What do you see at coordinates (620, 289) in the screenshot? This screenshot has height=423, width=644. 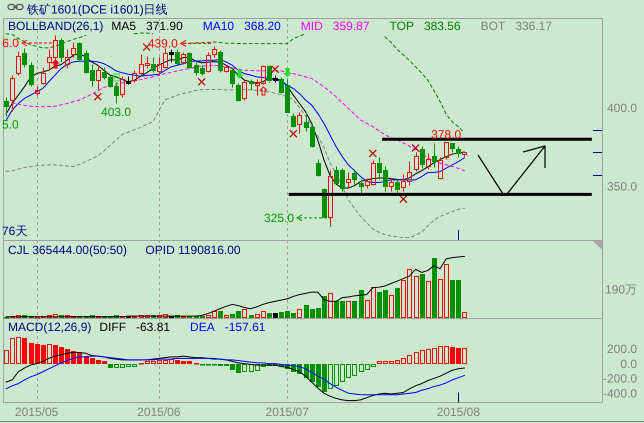 I see `text: 190万` at bounding box center [620, 289].